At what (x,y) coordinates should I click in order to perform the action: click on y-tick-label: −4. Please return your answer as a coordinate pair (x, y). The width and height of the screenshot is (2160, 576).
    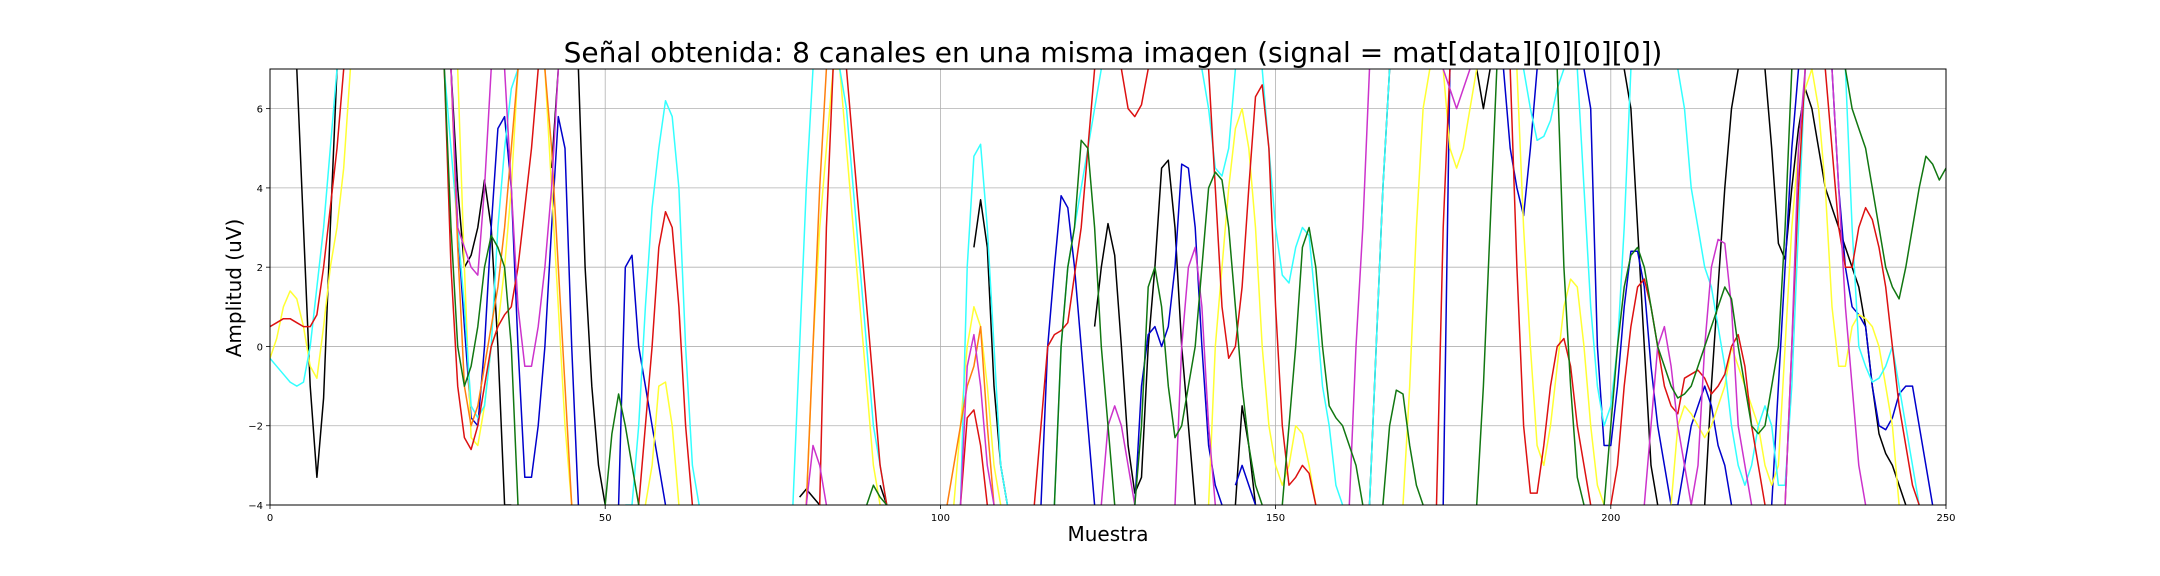
    Looking at the image, I should click on (255, 506).